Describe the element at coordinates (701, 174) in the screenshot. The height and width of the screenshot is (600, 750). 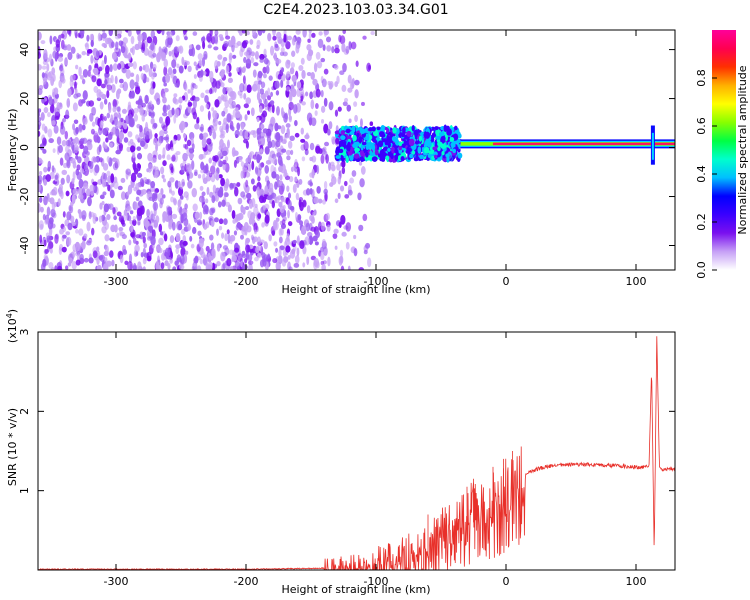
I see `colorbar-tick-label: 0.4` at that location.